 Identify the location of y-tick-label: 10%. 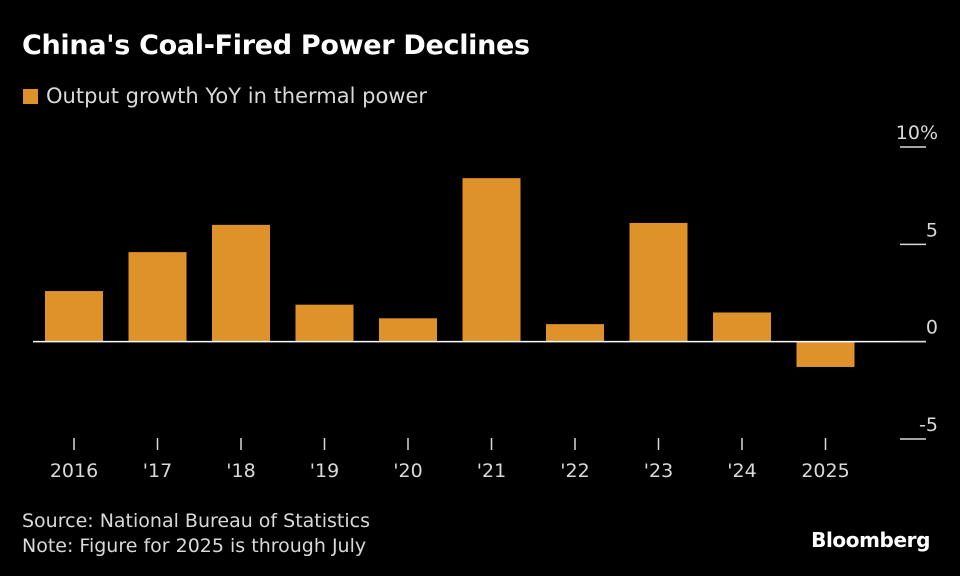
(917, 133).